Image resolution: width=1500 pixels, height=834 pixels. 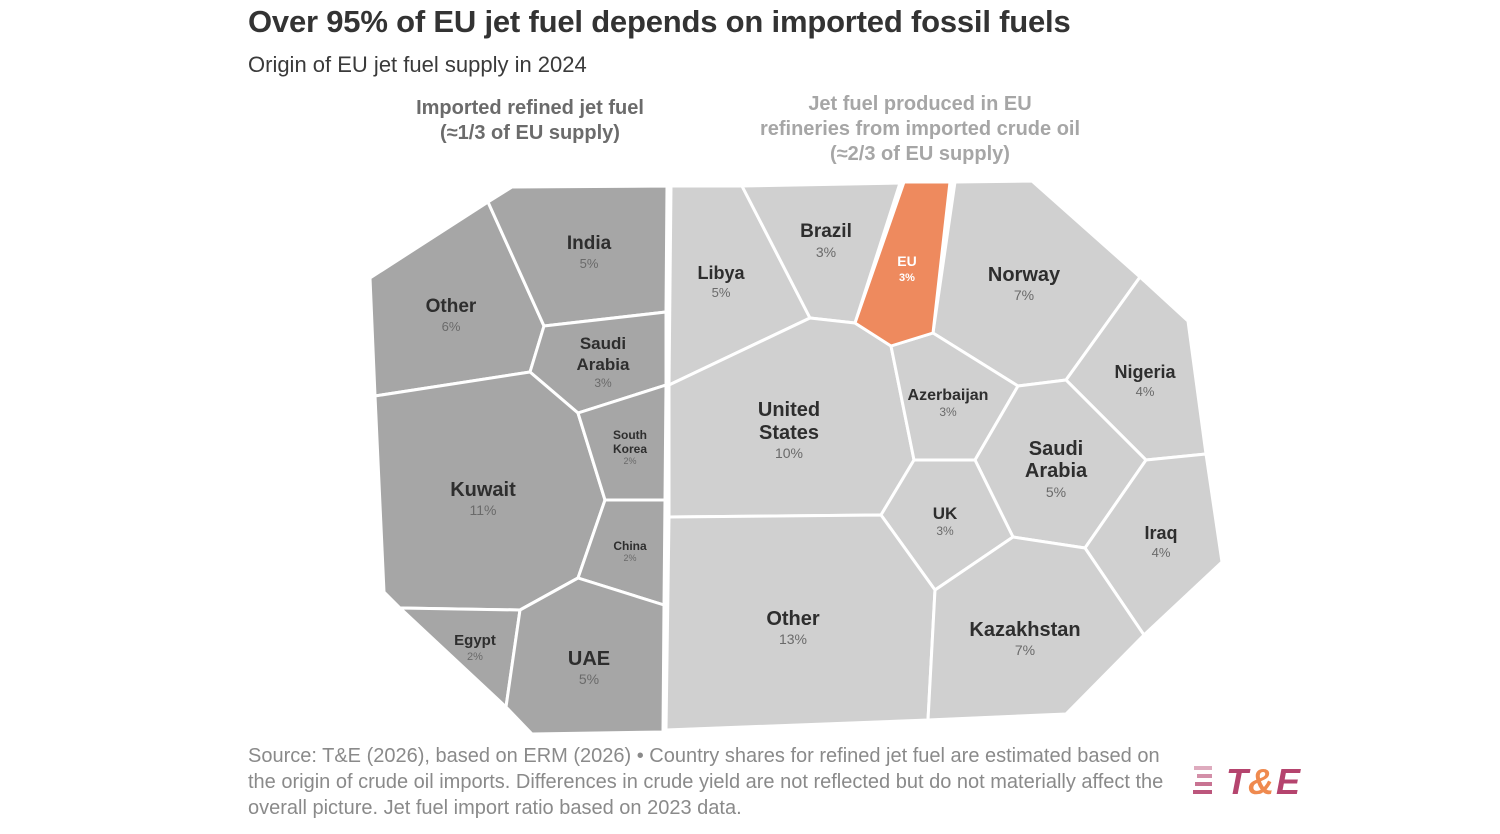 What do you see at coordinates (920, 154) in the screenshot?
I see `group-label-line: (≈2/3 of EU supply)` at bounding box center [920, 154].